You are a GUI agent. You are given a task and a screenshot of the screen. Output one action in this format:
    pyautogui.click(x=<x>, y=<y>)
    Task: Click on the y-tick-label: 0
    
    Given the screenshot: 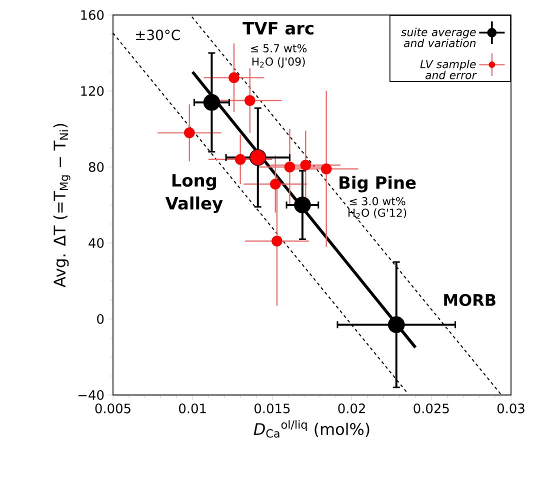 What is the action you would take?
    pyautogui.click(x=100, y=319)
    